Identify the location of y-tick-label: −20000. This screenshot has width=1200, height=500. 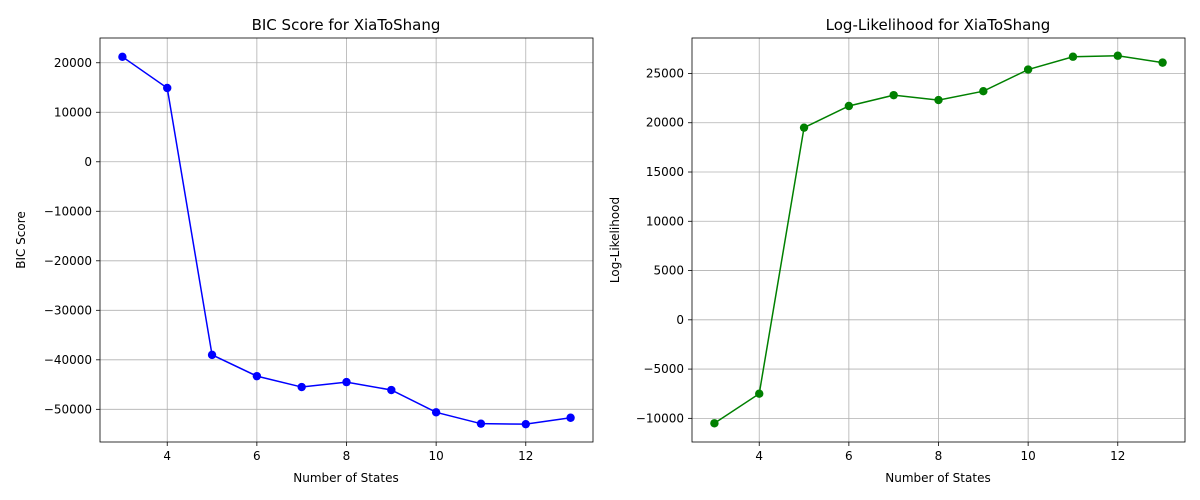
(68, 261).